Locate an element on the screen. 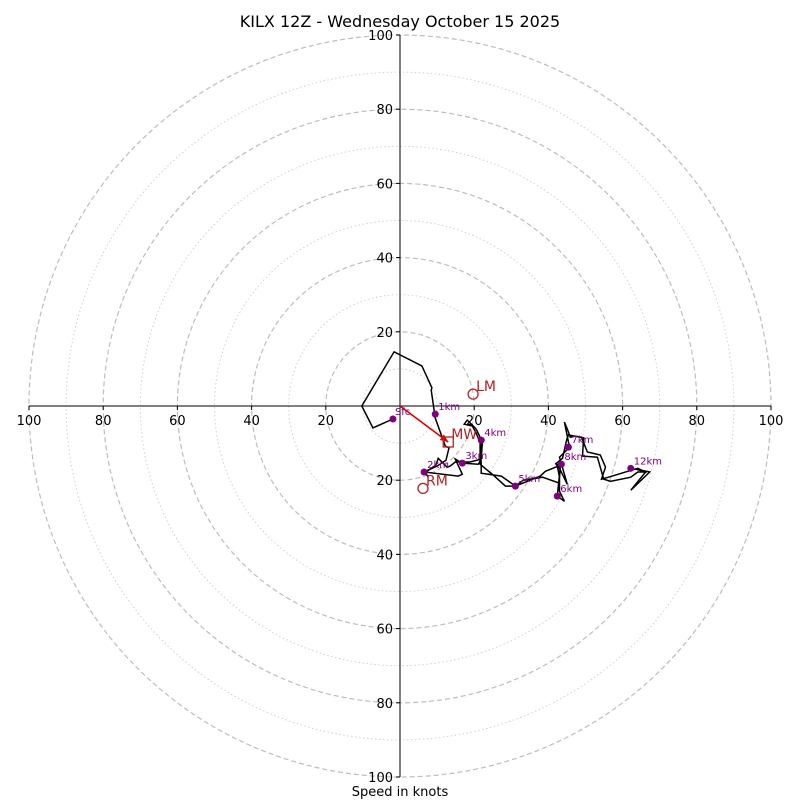 The image size is (800, 800). height-marker-label: 8km is located at coordinates (575, 457).